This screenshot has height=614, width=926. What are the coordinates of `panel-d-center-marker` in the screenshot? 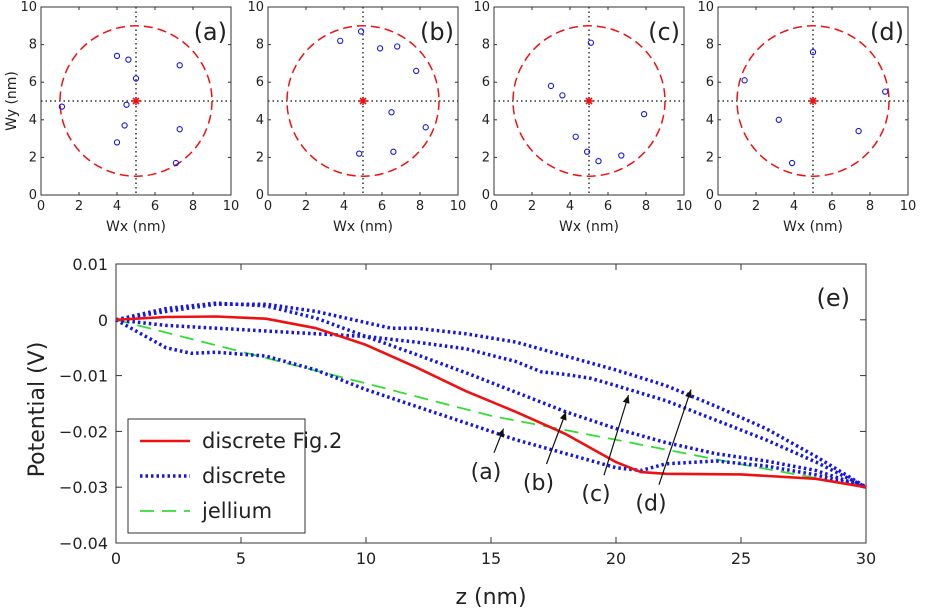 It's located at (813, 101).